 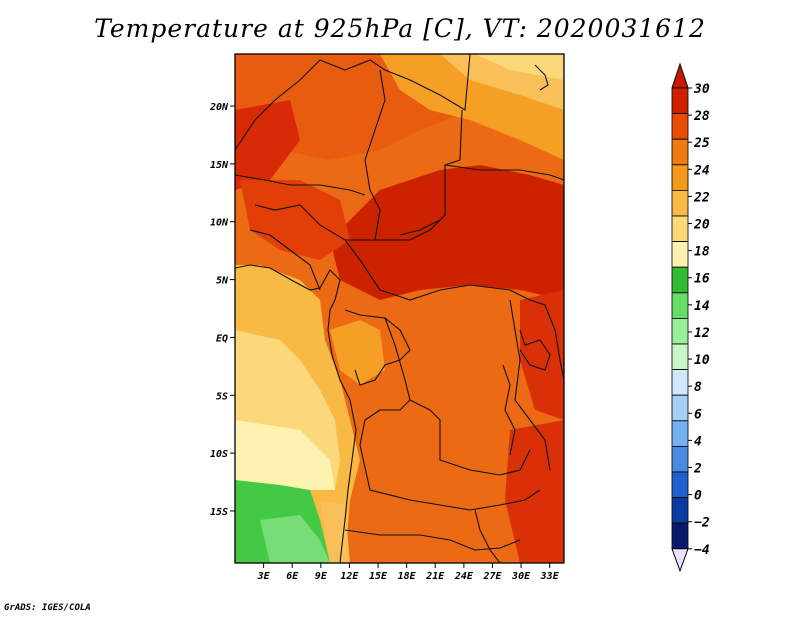 What do you see at coordinates (222, 281) in the screenshot?
I see `lat-tick-label: 5N` at bounding box center [222, 281].